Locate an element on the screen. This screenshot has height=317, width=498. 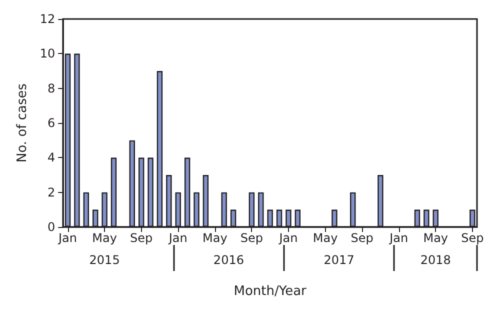
y-tick-label: 6 is located at coordinates (52, 123).